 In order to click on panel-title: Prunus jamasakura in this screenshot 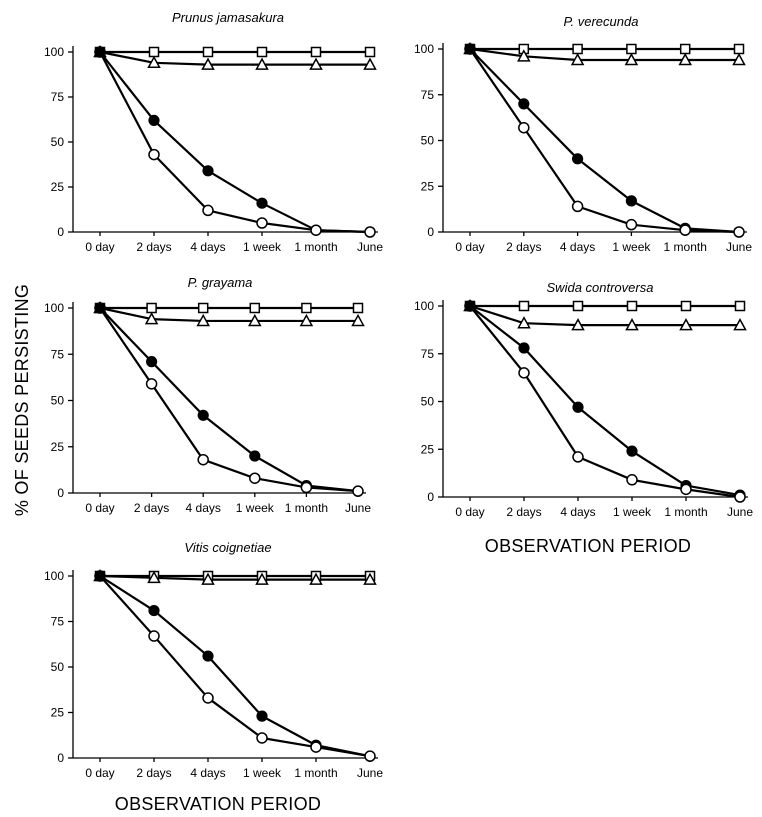, I will do `click(228, 17)`.